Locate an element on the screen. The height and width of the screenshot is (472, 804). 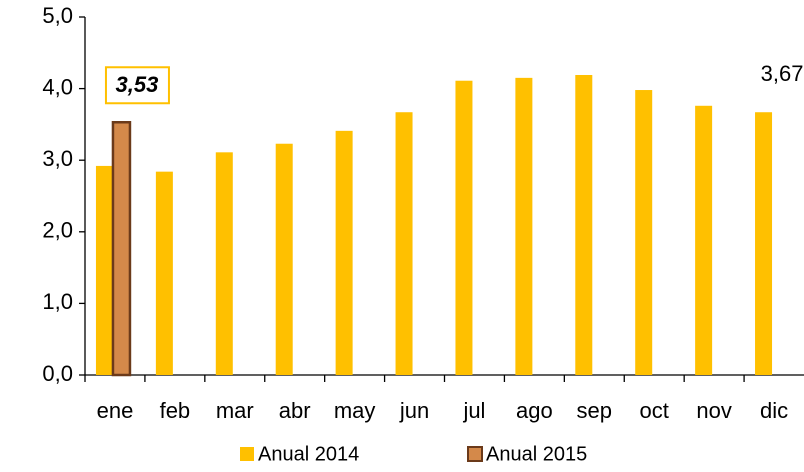
x-tick-label: abr is located at coordinates (295, 410).